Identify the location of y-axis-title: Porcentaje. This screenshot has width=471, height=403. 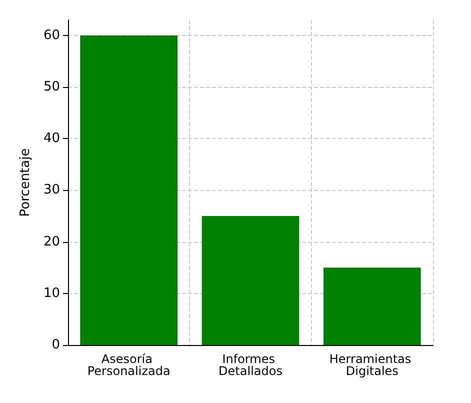
(25, 182).